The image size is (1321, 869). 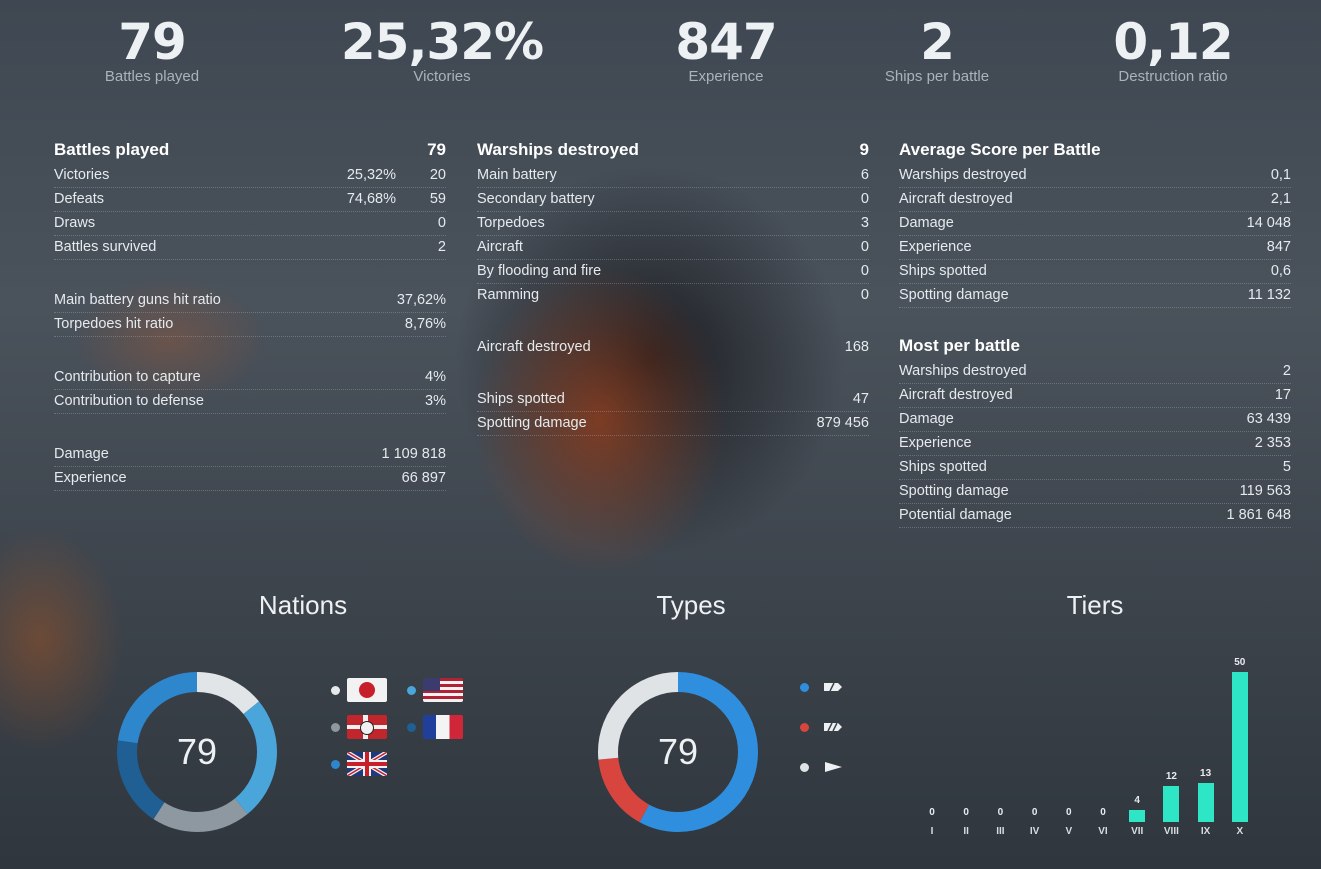 What do you see at coordinates (833, 767) in the screenshot?
I see `battleship-icon` at bounding box center [833, 767].